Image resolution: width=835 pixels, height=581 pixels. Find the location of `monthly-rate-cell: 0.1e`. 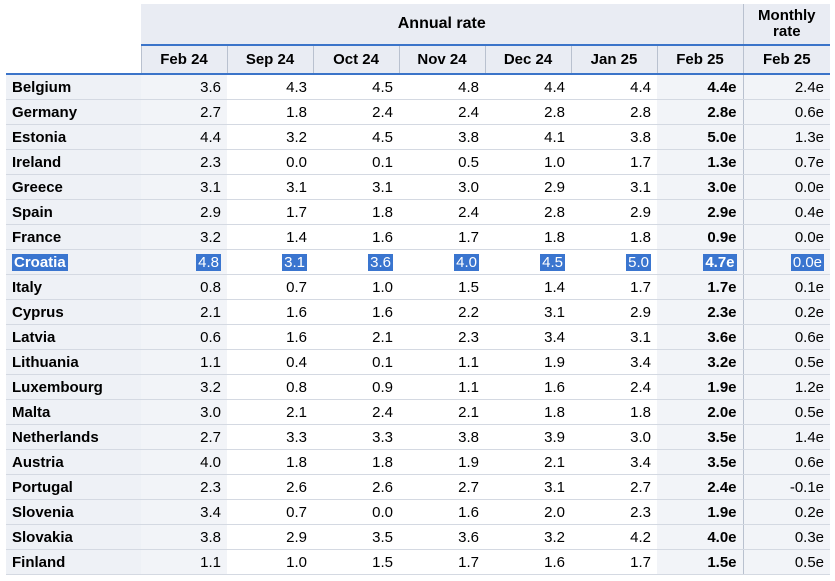

monthly-rate-cell: 0.1e is located at coordinates (786, 287).